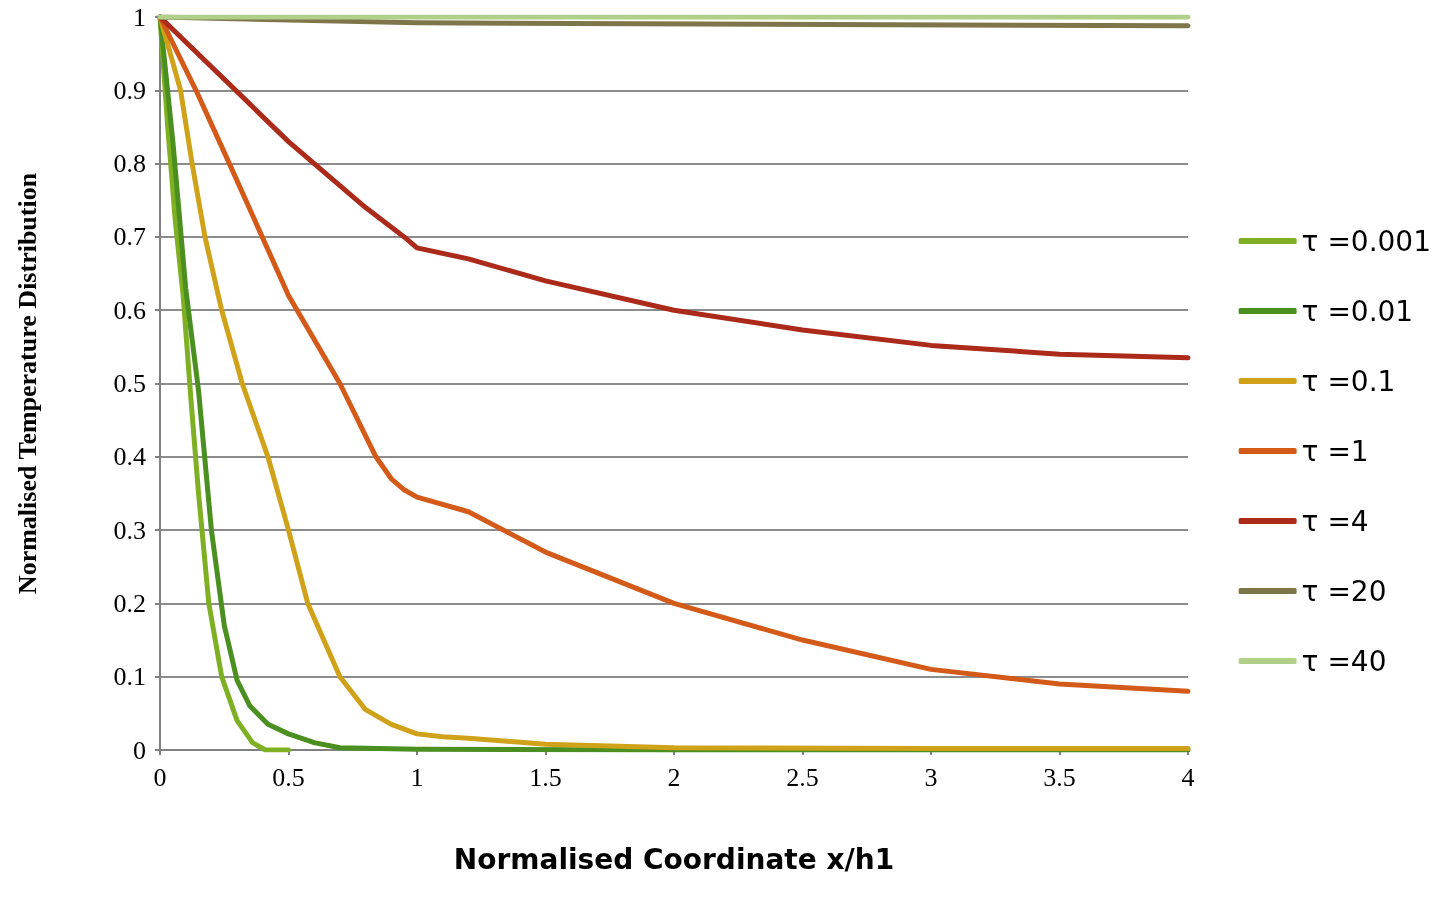 The image size is (1441, 902). What do you see at coordinates (27, 383) in the screenshot?
I see `y-axis-title: Normalised Temperature Distribution` at bounding box center [27, 383].